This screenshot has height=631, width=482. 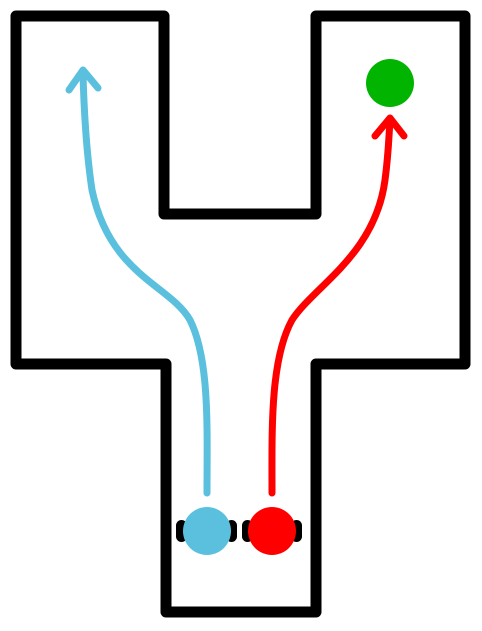 I want to click on red-robot, so click(x=272, y=531).